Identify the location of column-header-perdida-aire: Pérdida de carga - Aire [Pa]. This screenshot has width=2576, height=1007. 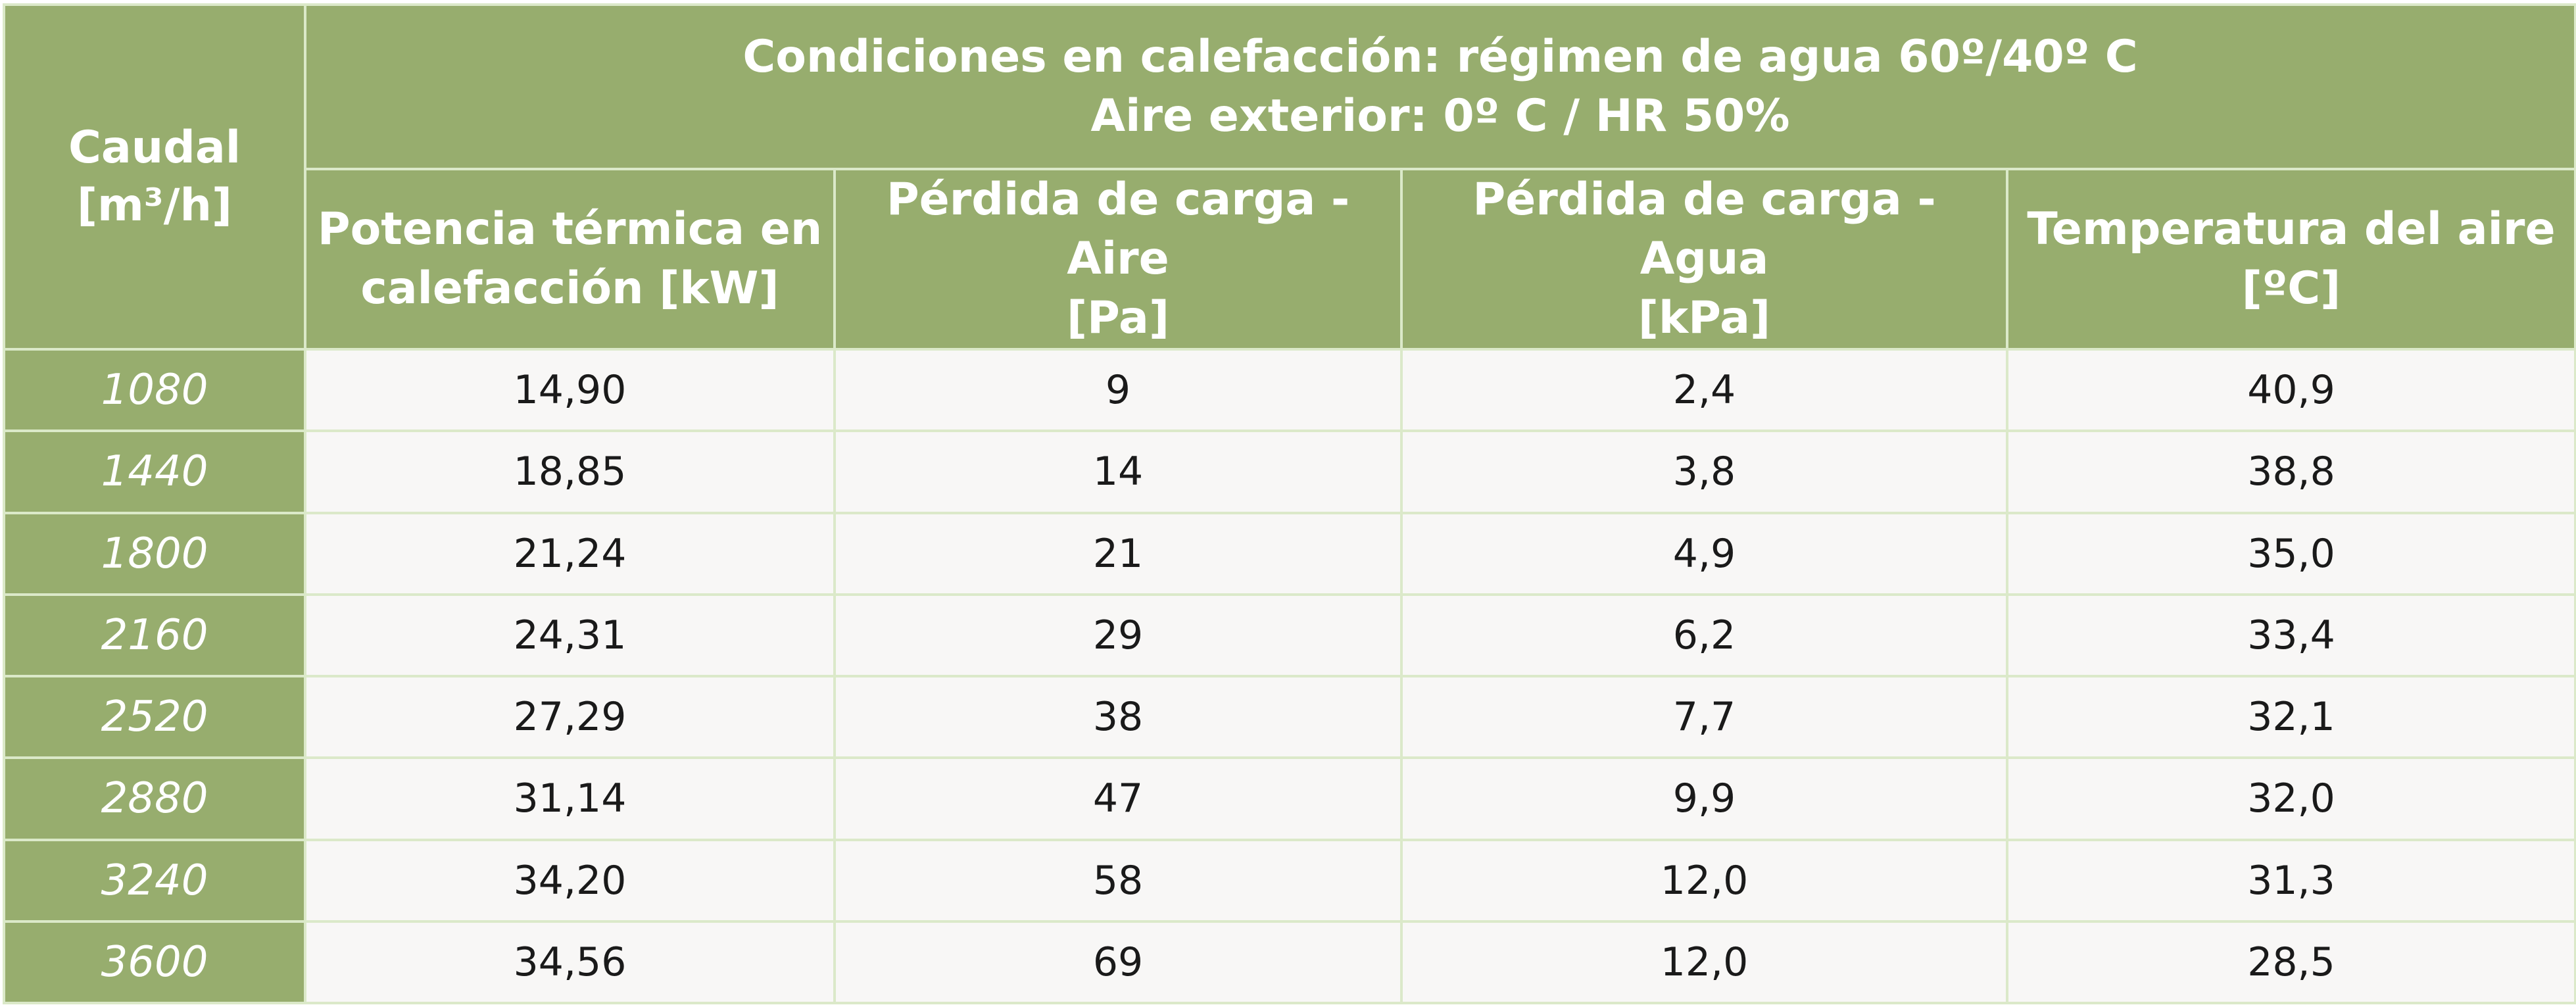
(1118, 259).